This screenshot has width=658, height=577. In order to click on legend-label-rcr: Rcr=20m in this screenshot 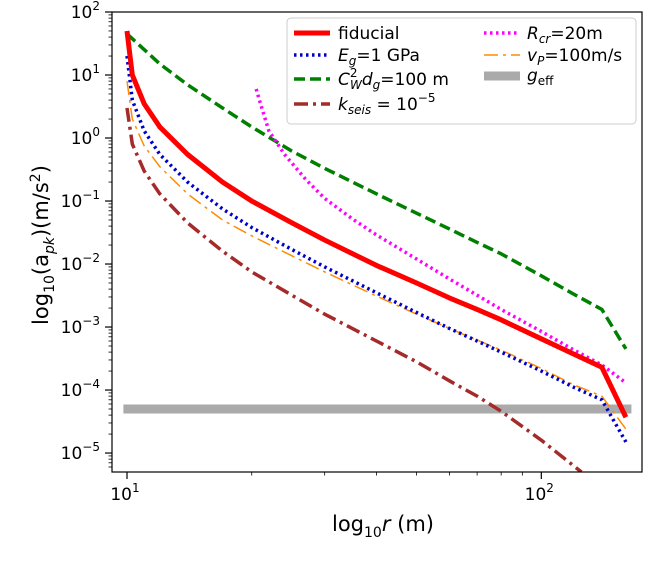, I will do `click(565, 35)`.